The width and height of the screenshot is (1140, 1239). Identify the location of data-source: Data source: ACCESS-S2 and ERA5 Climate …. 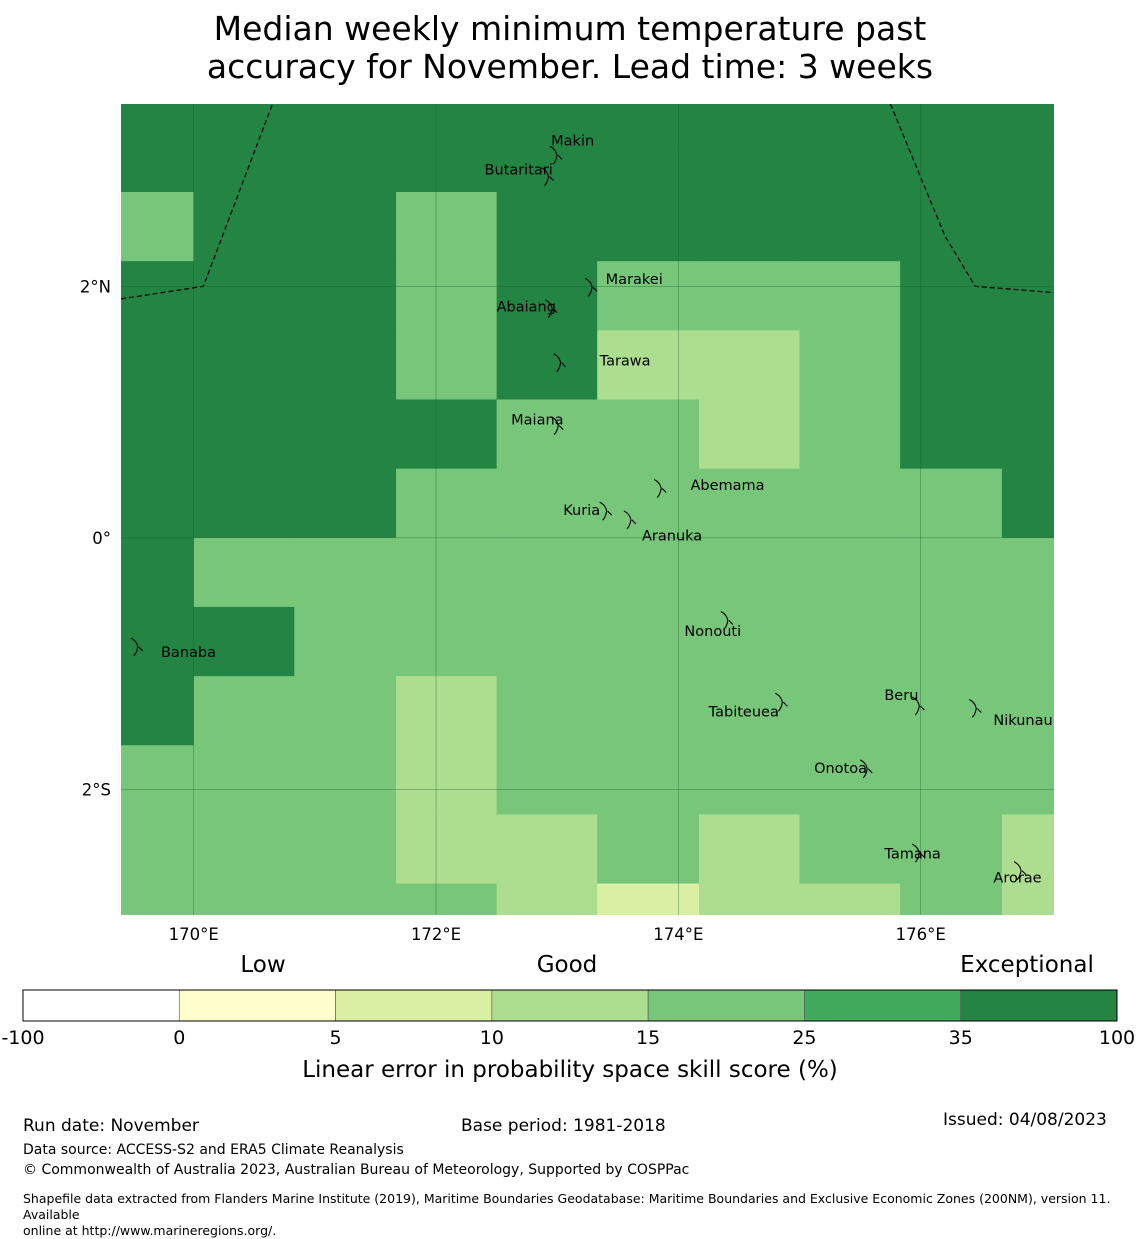
(213, 1150).